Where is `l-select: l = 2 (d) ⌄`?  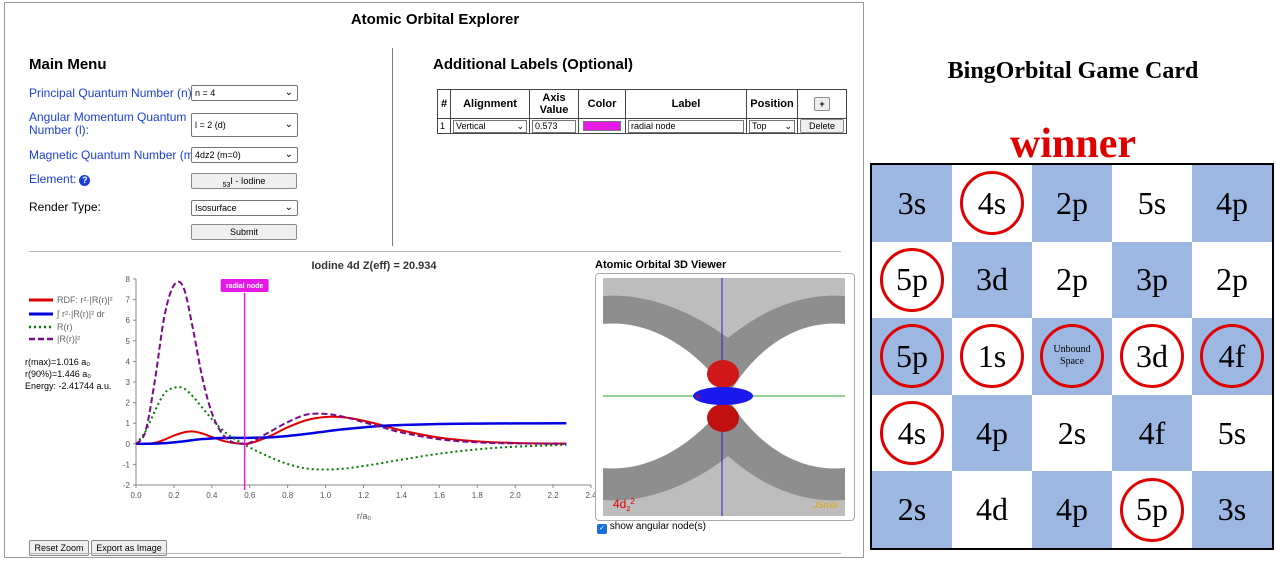
l-select: l = 2 (d) ⌄ is located at coordinates (244, 125).